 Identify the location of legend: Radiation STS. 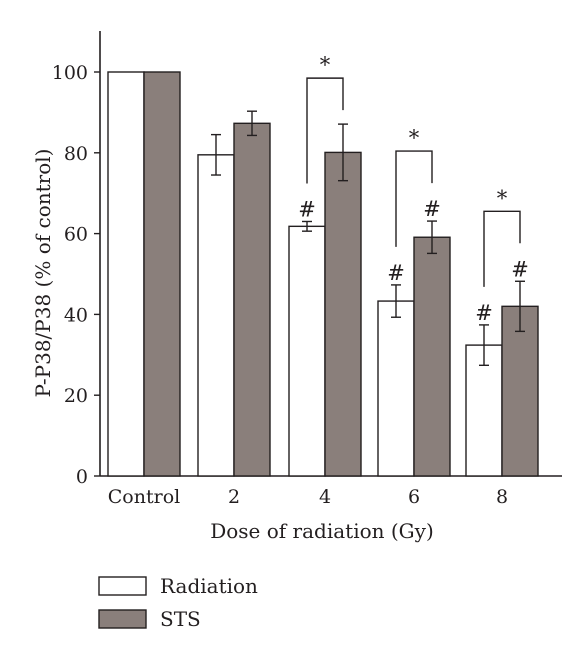
(178, 602).